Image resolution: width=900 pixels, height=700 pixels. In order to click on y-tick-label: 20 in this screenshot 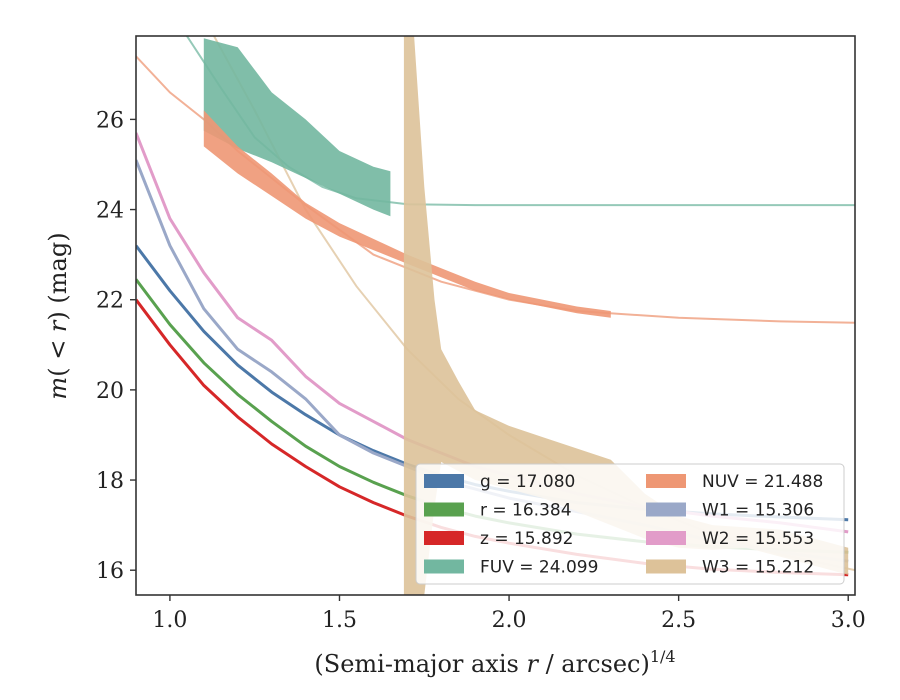, I will do `click(110, 391)`.